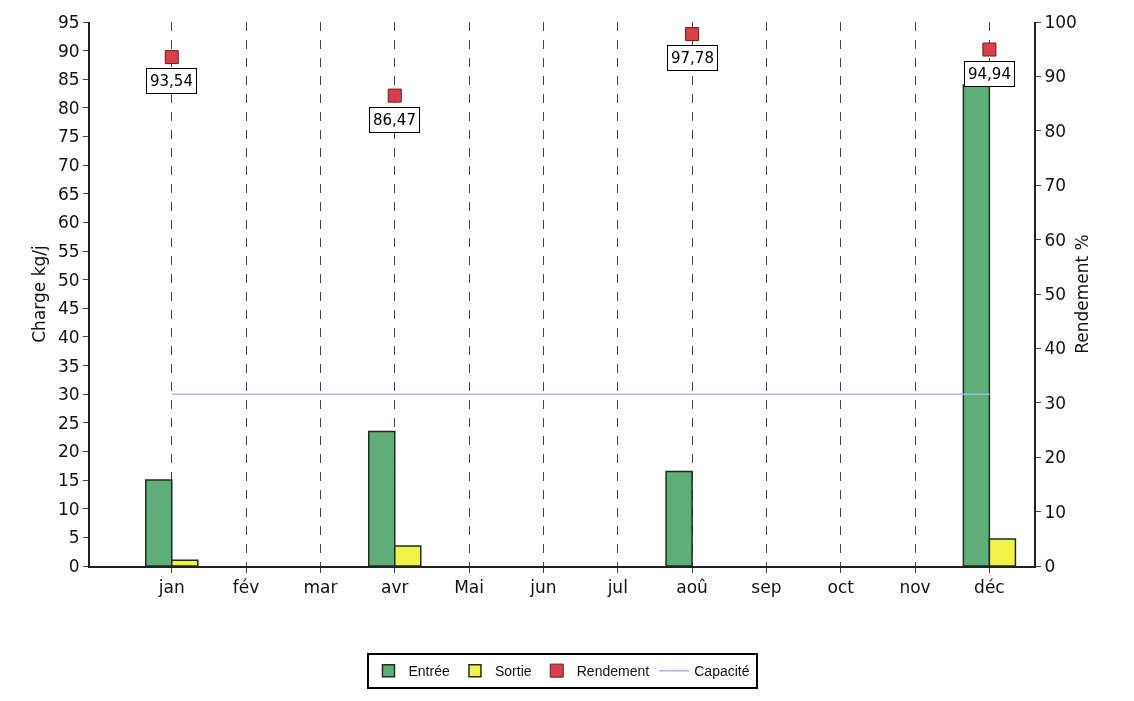  I want to click on y-tick-label: 45, so click(68, 308).